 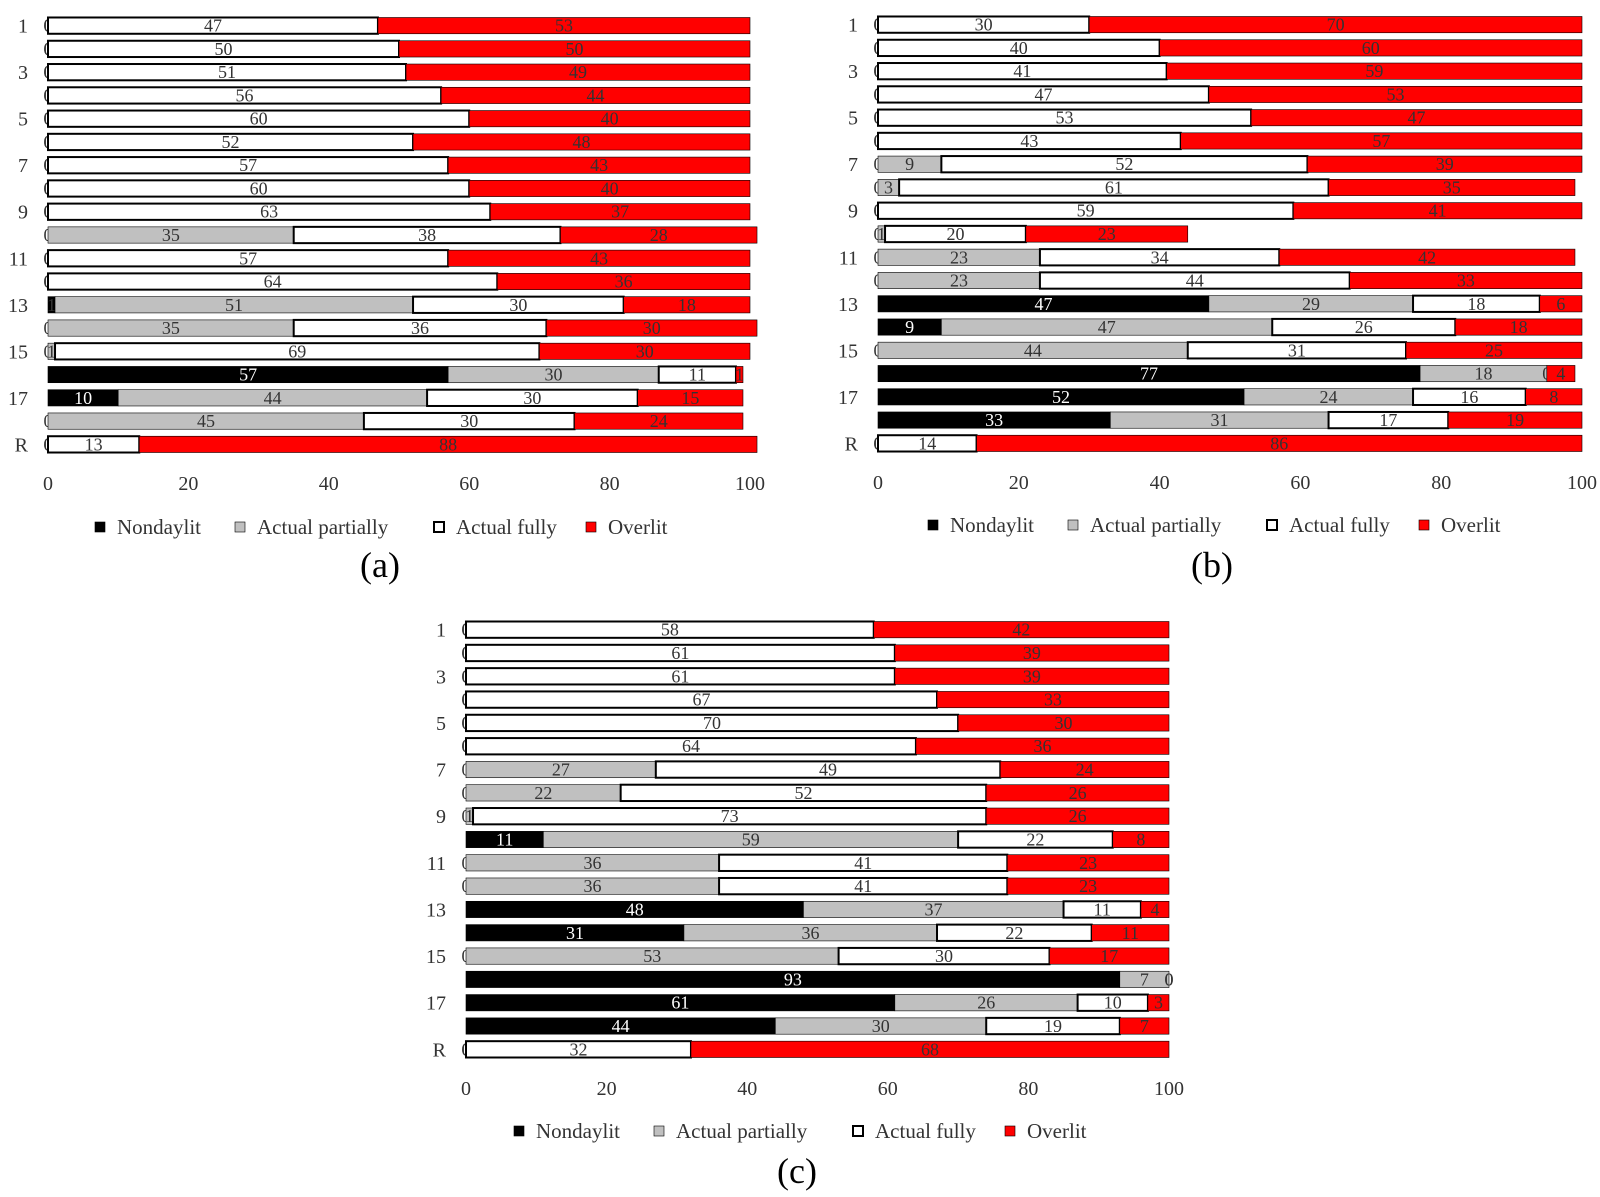 What do you see at coordinates (1028, 1089) in the screenshot?
I see `x-tick-label: 80` at bounding box center [1028, 1089].